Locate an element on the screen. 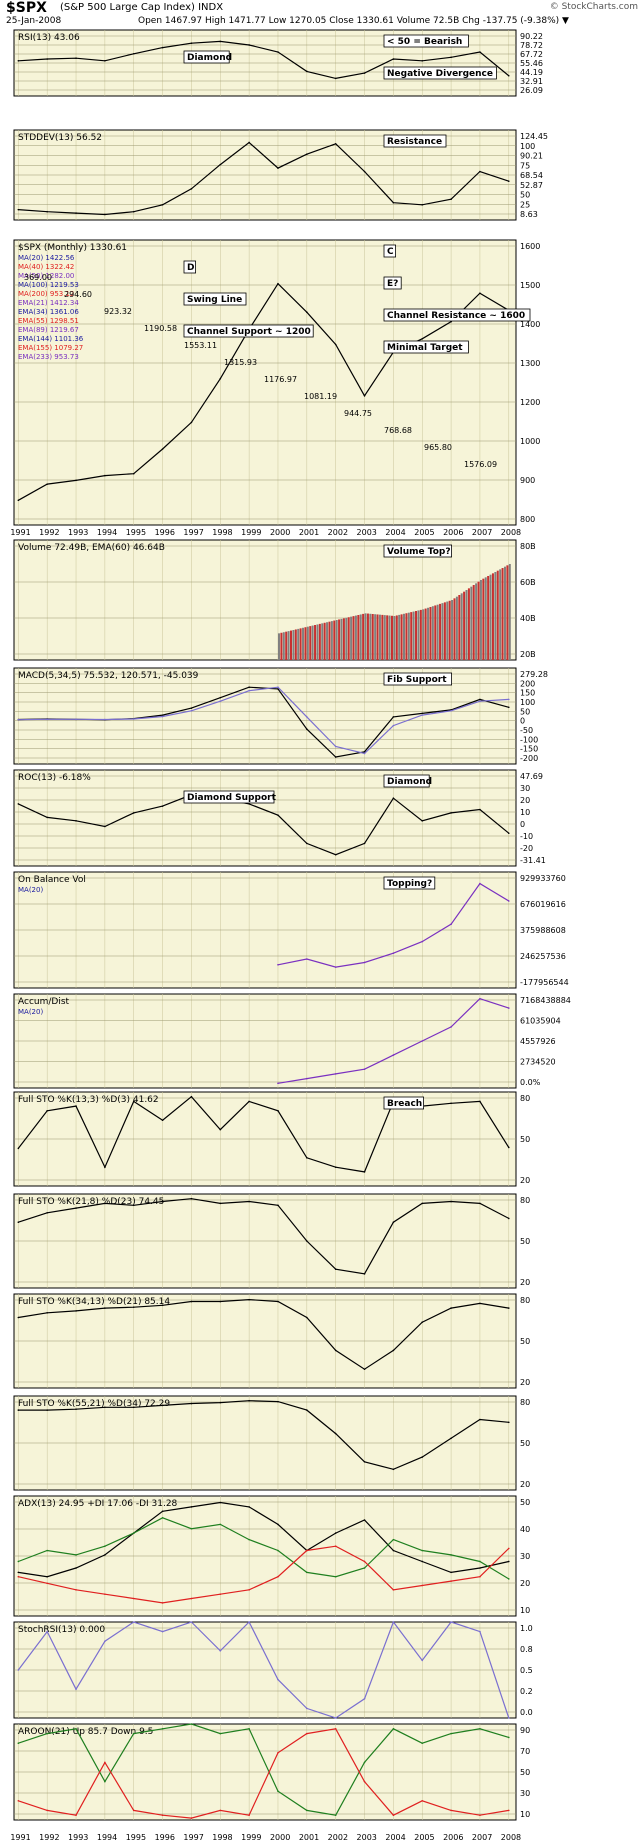 This screenshot has width=644, height=1840. y-tick-label: 90.22 is located at coordinates (531, 36).